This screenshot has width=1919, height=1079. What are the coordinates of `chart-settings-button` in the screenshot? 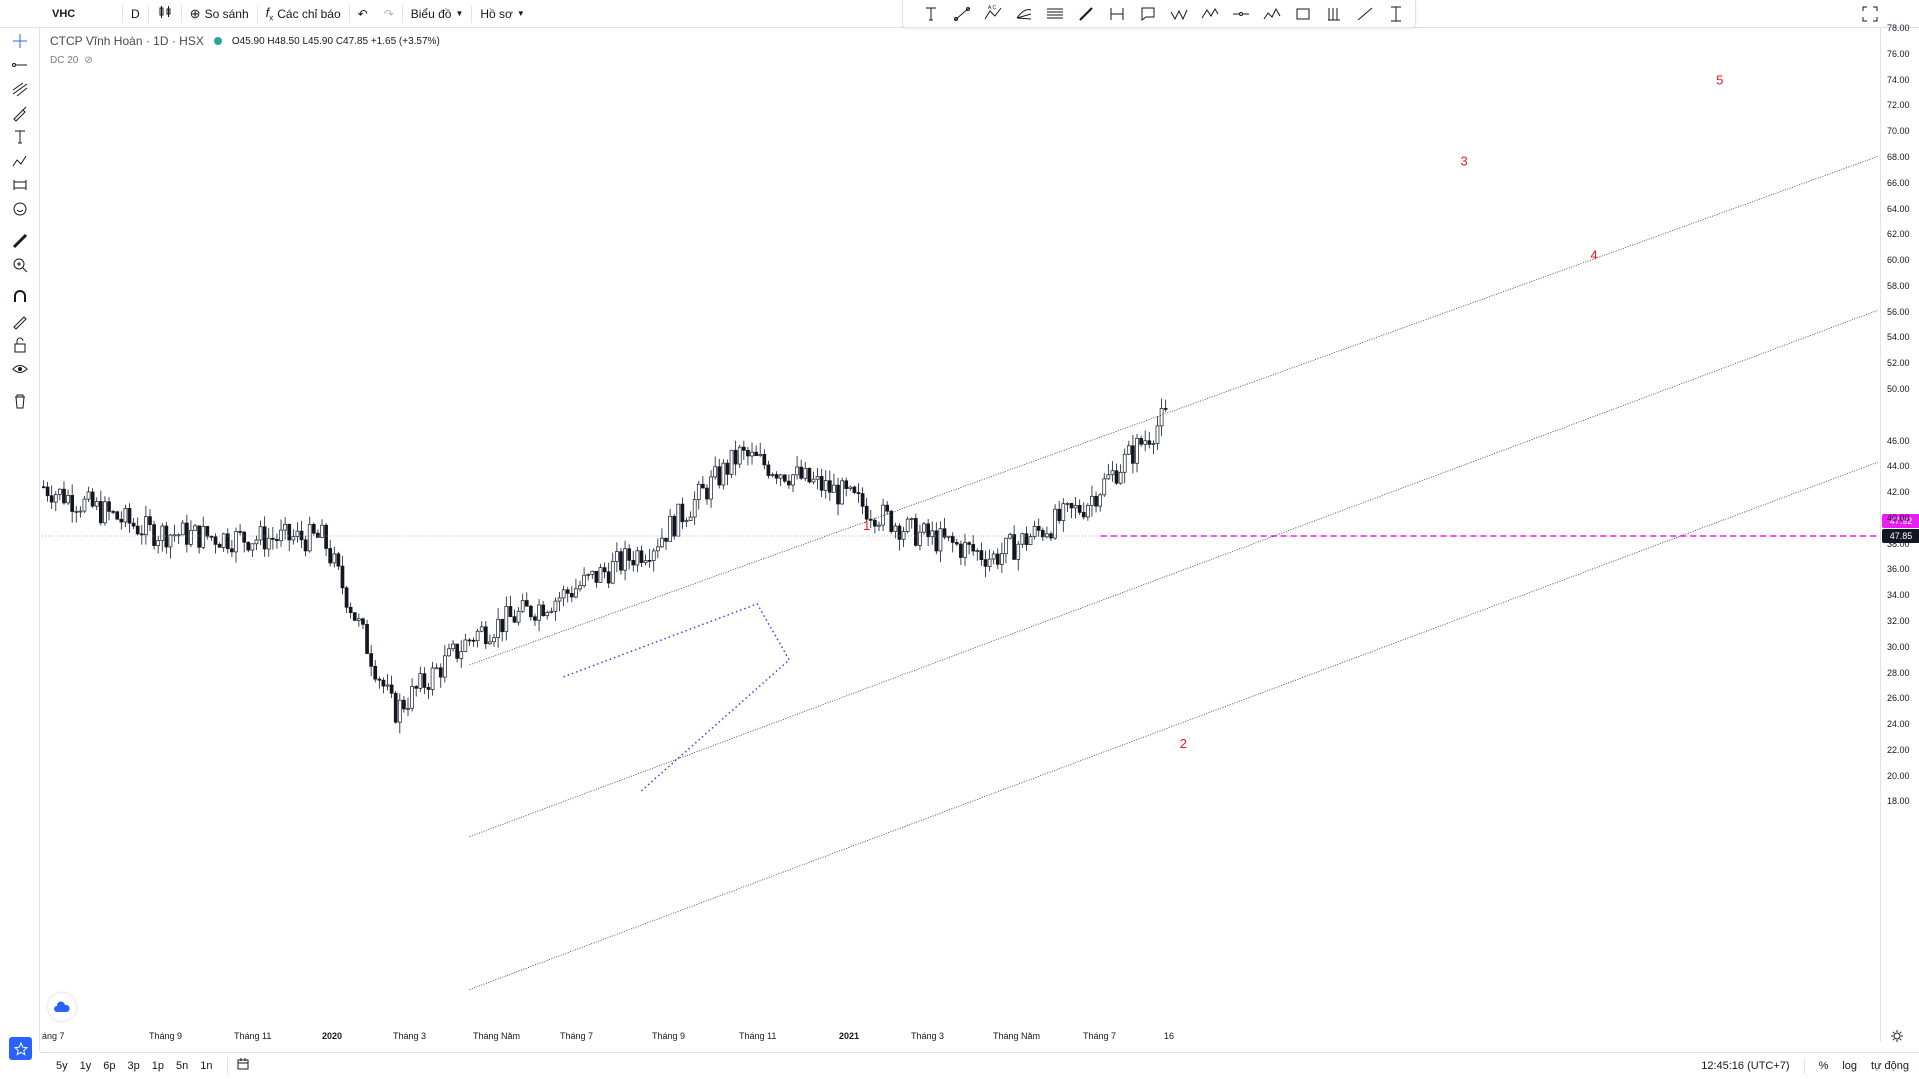 It's located at (1897, 1036).